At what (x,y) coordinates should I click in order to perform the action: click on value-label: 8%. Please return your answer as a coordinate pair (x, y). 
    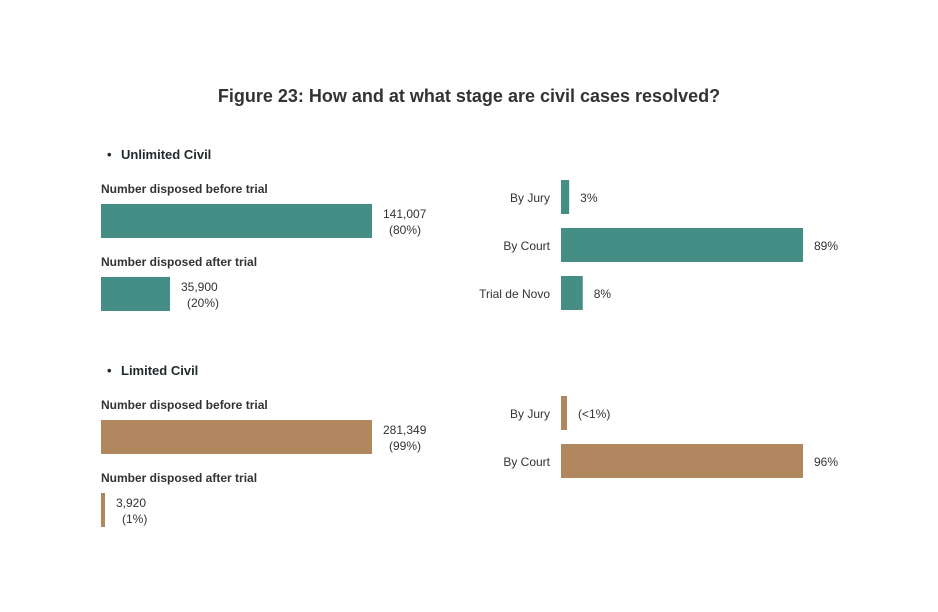
    Looking at the image, I should click on (603, 294).